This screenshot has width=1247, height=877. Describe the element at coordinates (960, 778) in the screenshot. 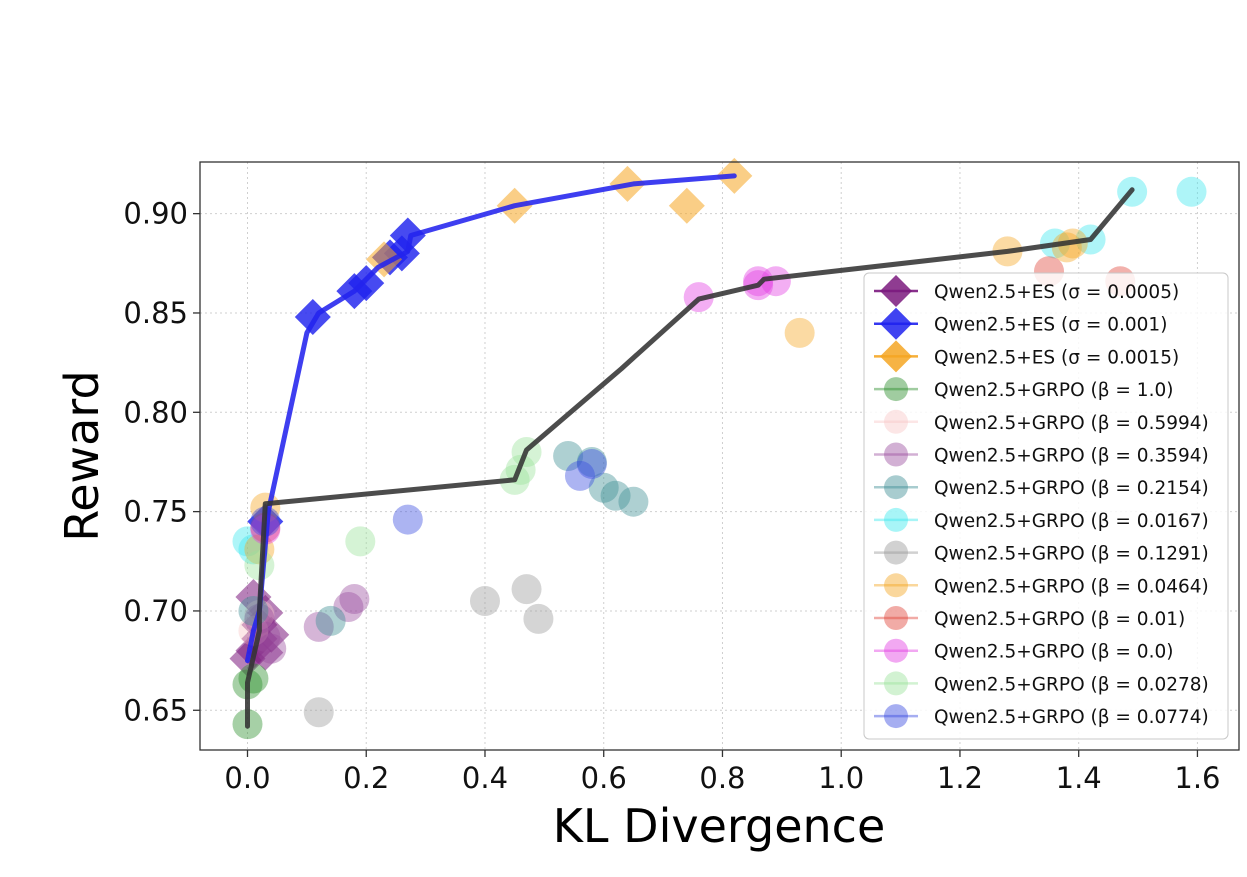

I see `x-tick-label: 1.2` at that location.